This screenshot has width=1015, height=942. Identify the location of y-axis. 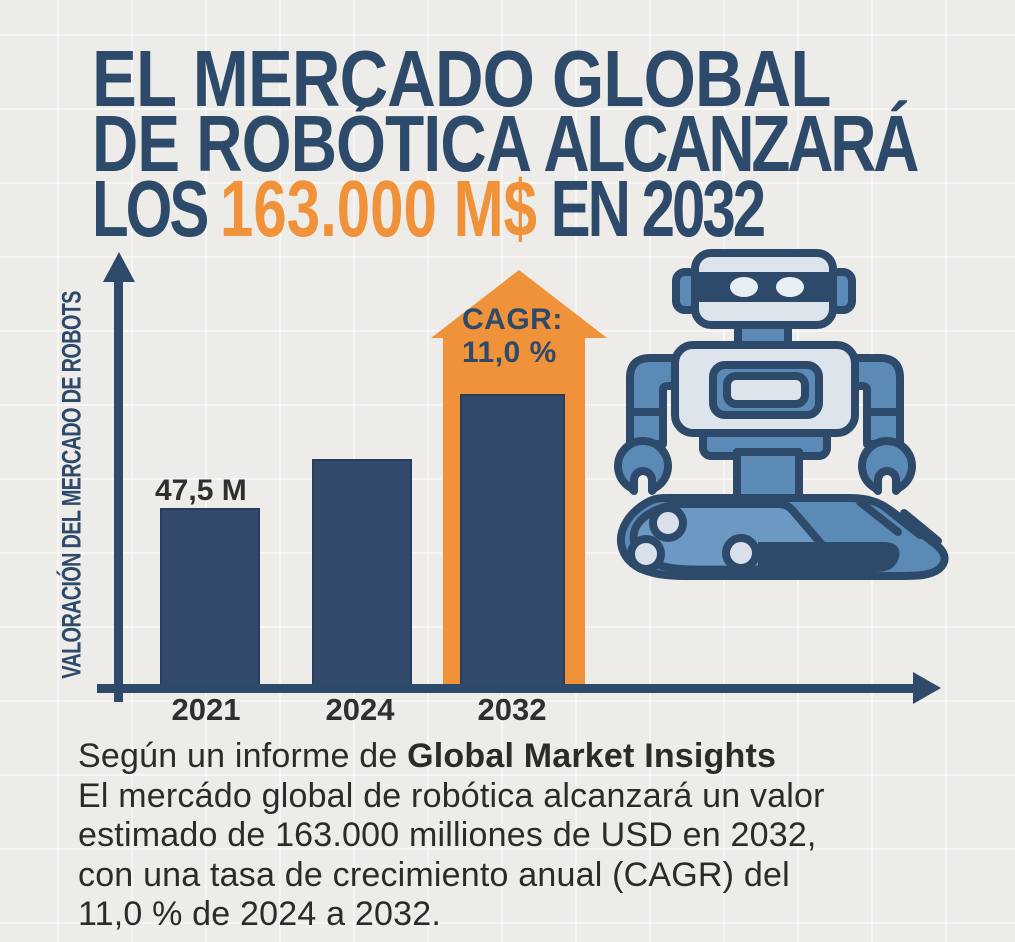
(118, 491).